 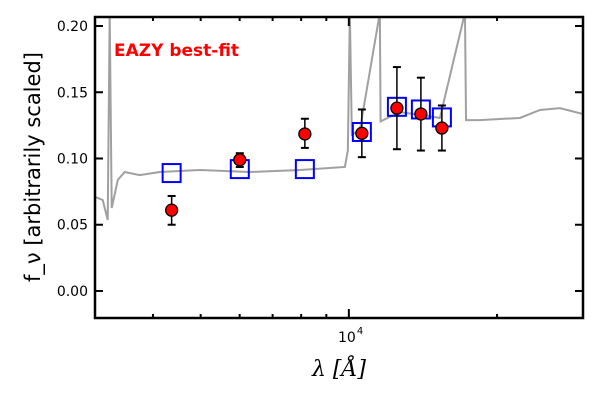 What do you see at coordinates (347, 338) in the screenshot?
I see `x-tick-label: 10` at bounding box center [347, 338].